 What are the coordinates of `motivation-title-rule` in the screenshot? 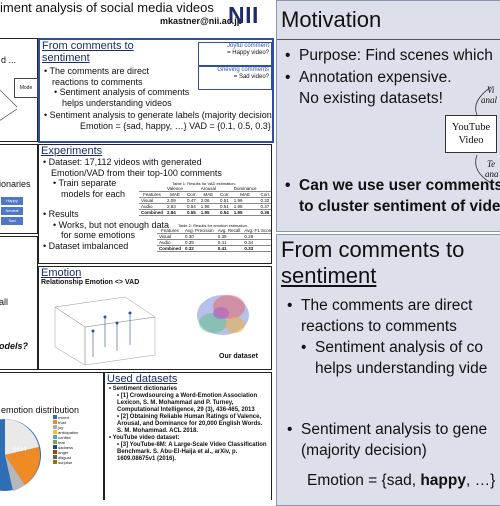 It's located at (388, 39).